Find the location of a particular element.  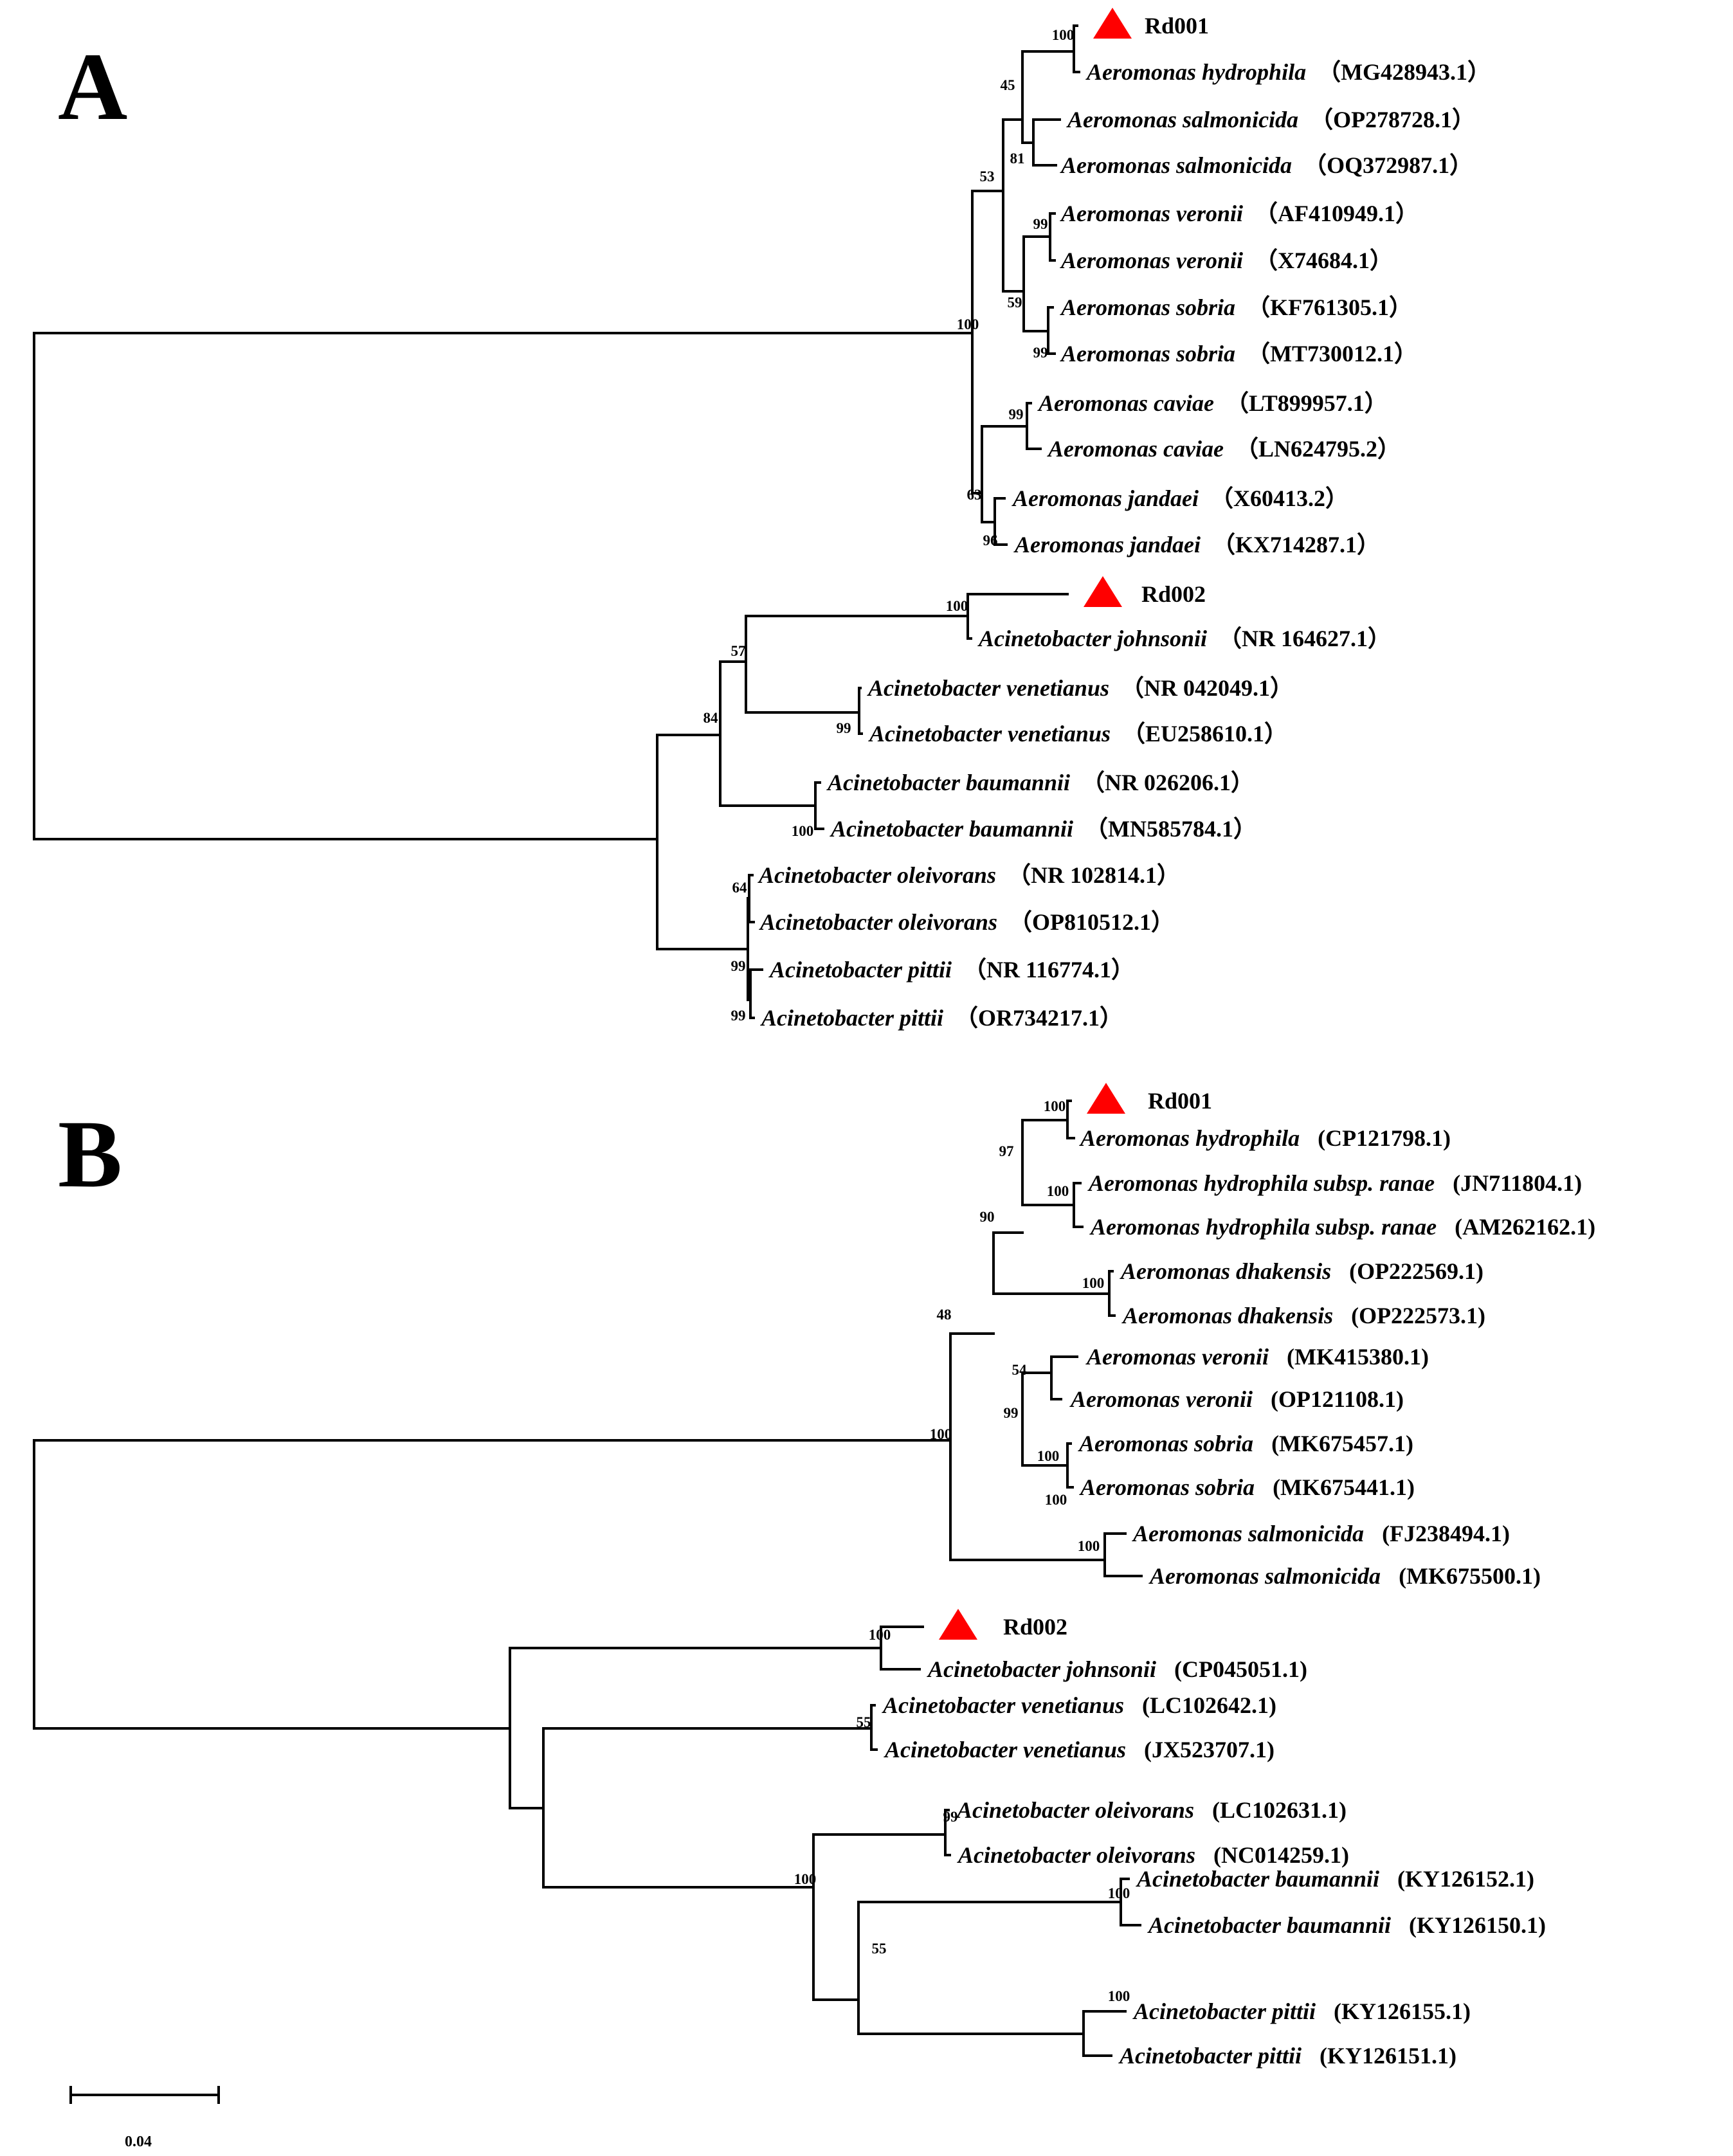

panel-b-taxon-label-11: Aeromonas salmonicida (MK675500.1) is located at coordinates (1344, 1576).